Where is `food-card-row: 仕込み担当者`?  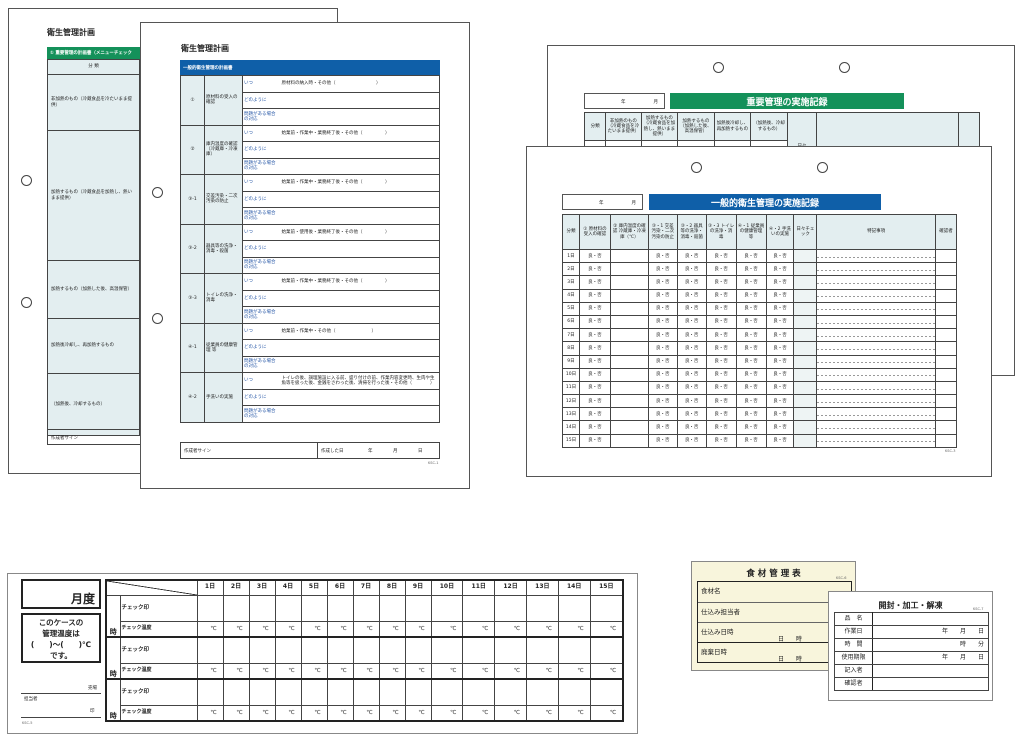
food-card-row: 仕込み担当者 is located at coordinates (774, 612).